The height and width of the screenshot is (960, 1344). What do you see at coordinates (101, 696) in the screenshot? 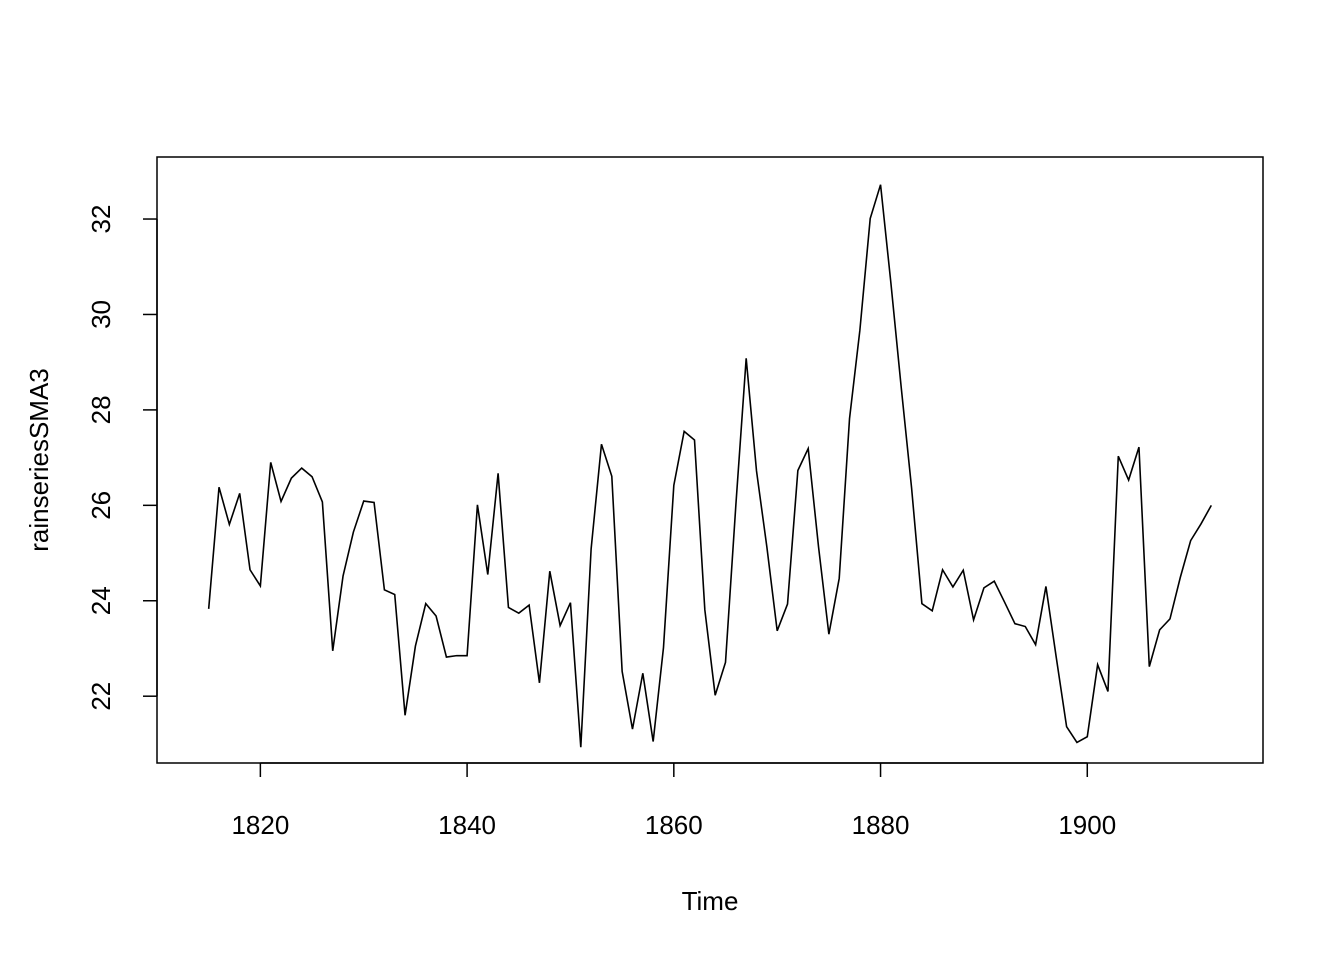
I see `y-tick-label: 22` at bounding box center [101, 696].